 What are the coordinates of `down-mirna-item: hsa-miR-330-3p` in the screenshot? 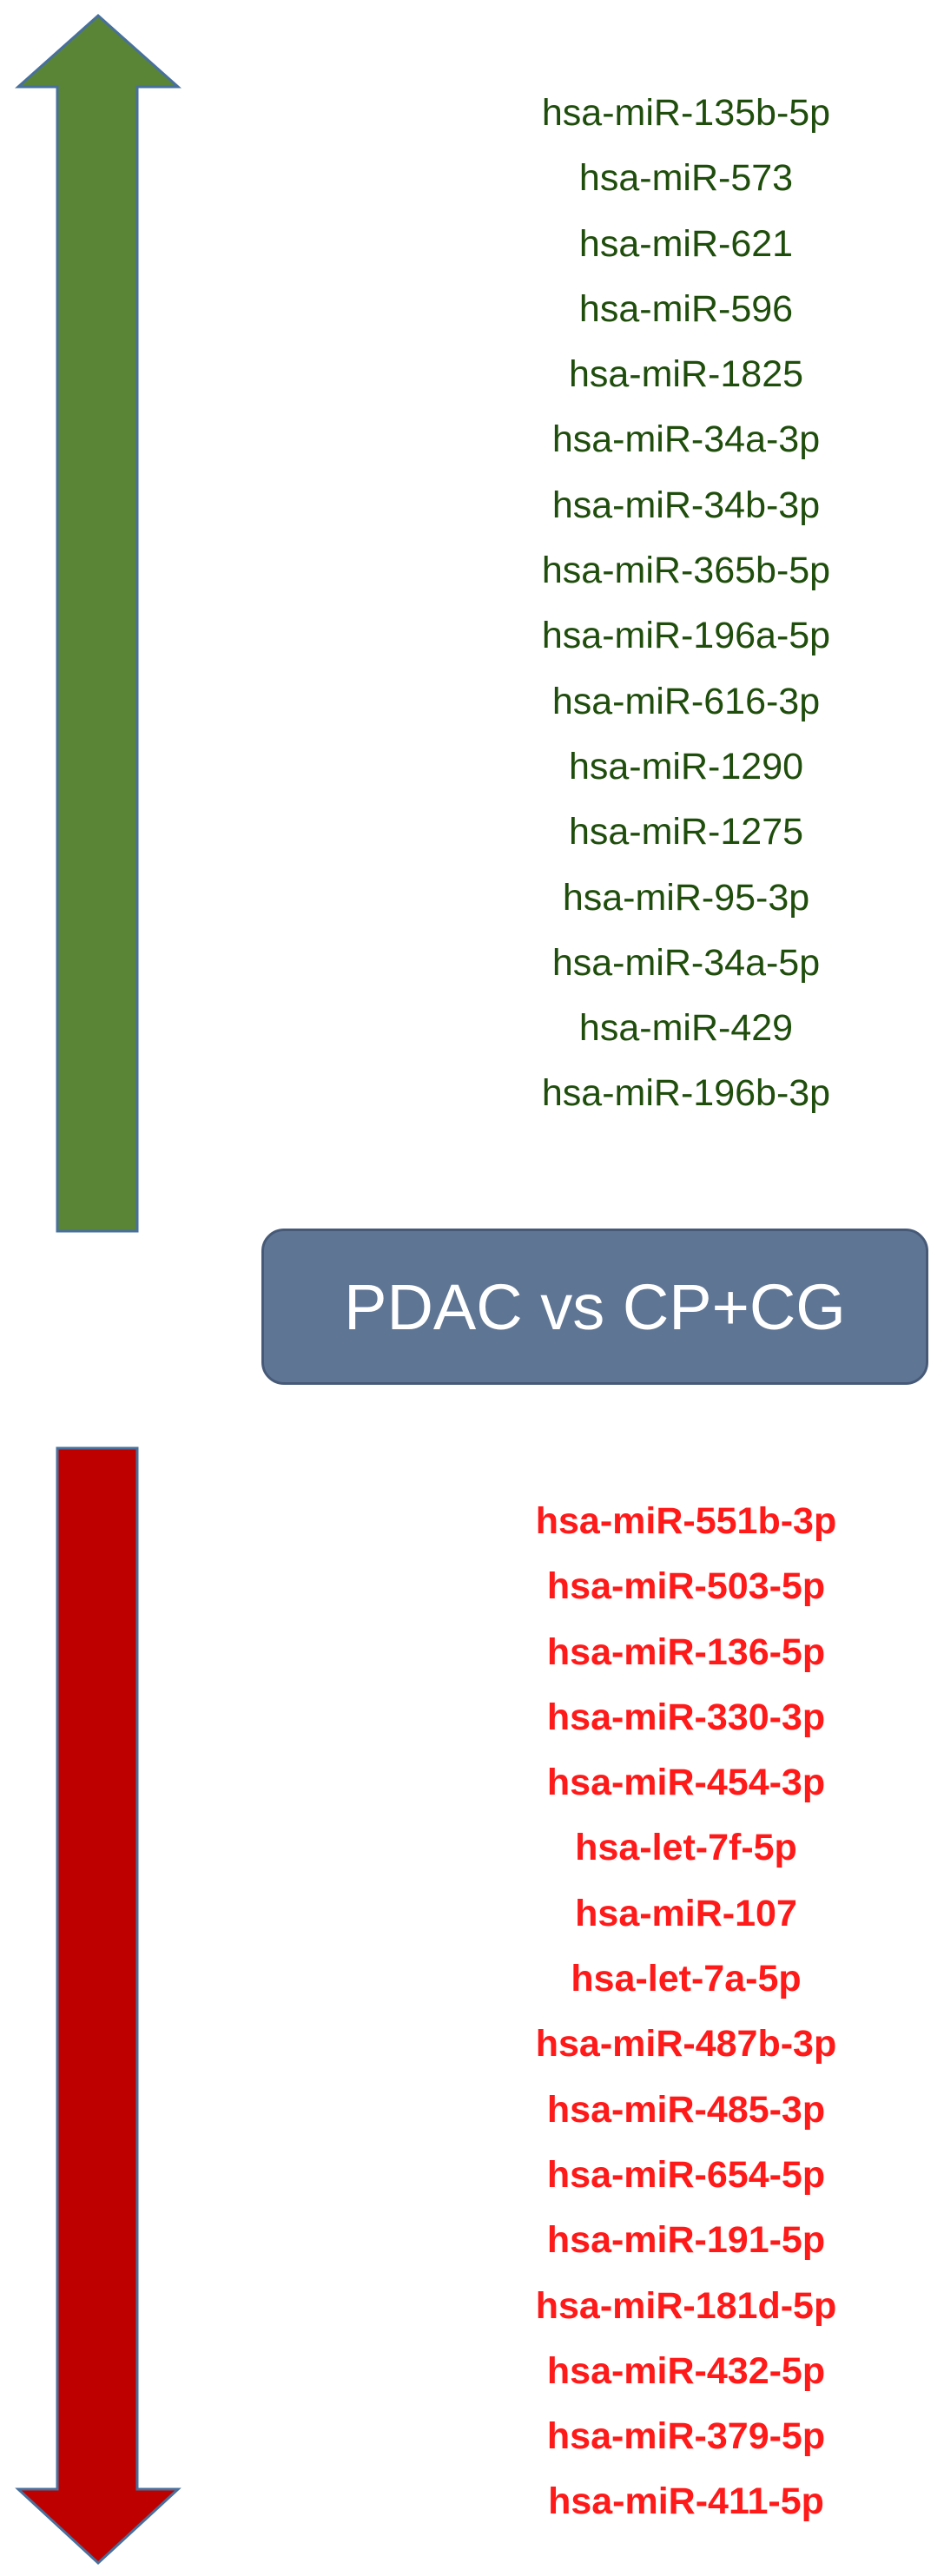 It's located at (686, 1717).